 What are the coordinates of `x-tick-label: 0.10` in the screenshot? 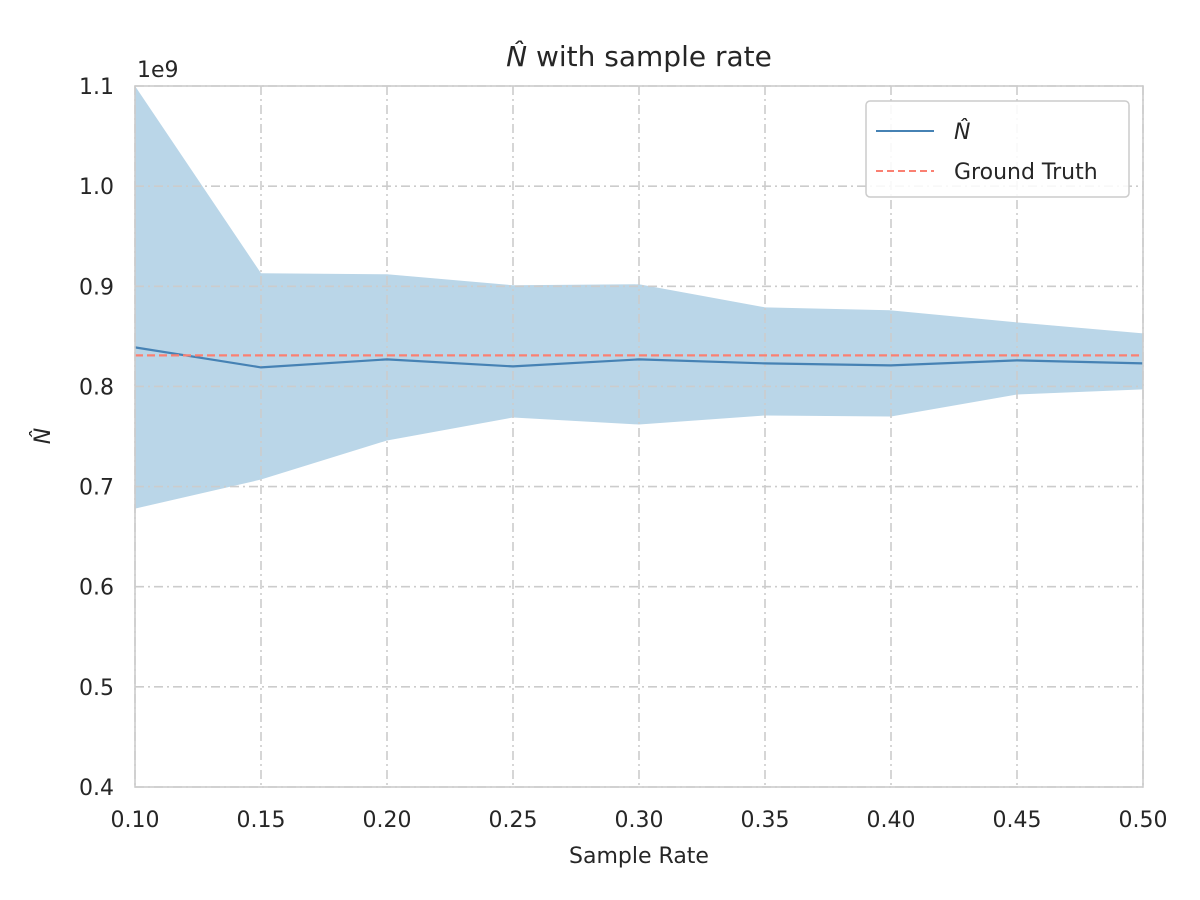 It's located at (135, 820).